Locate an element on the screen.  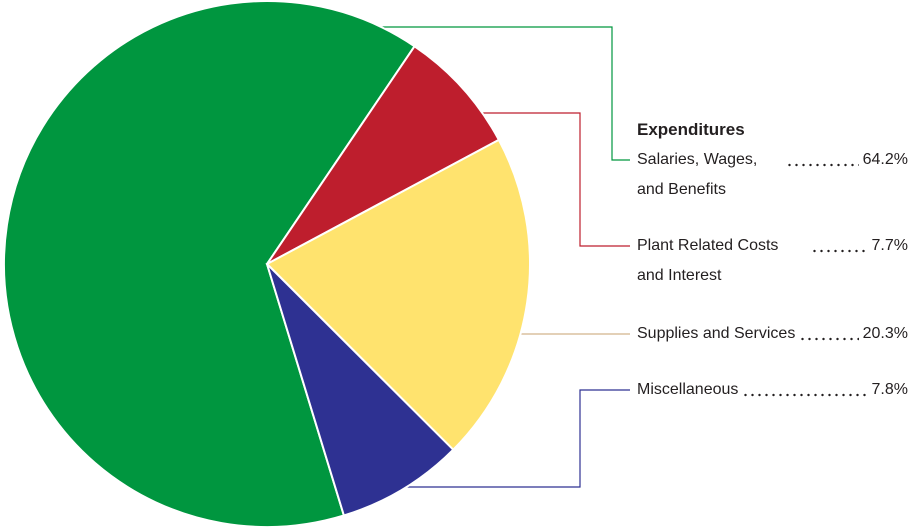
legend-value: 20.3% is located at coordinates (885, 333).